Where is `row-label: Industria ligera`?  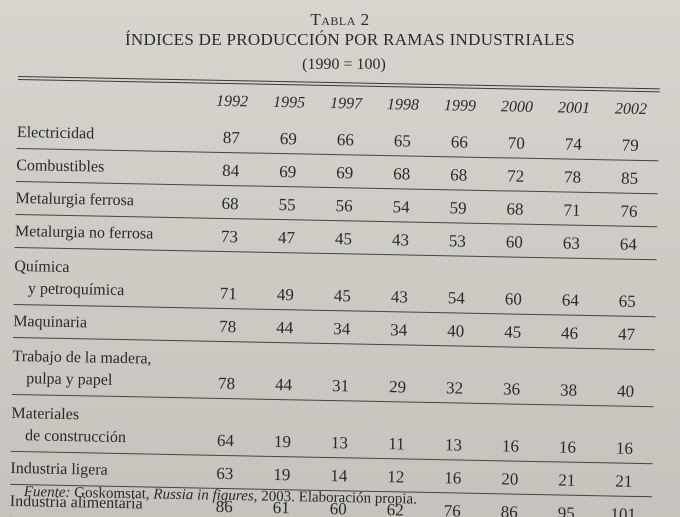 row-label: Industria ligera is located at coordinates (103, 471).